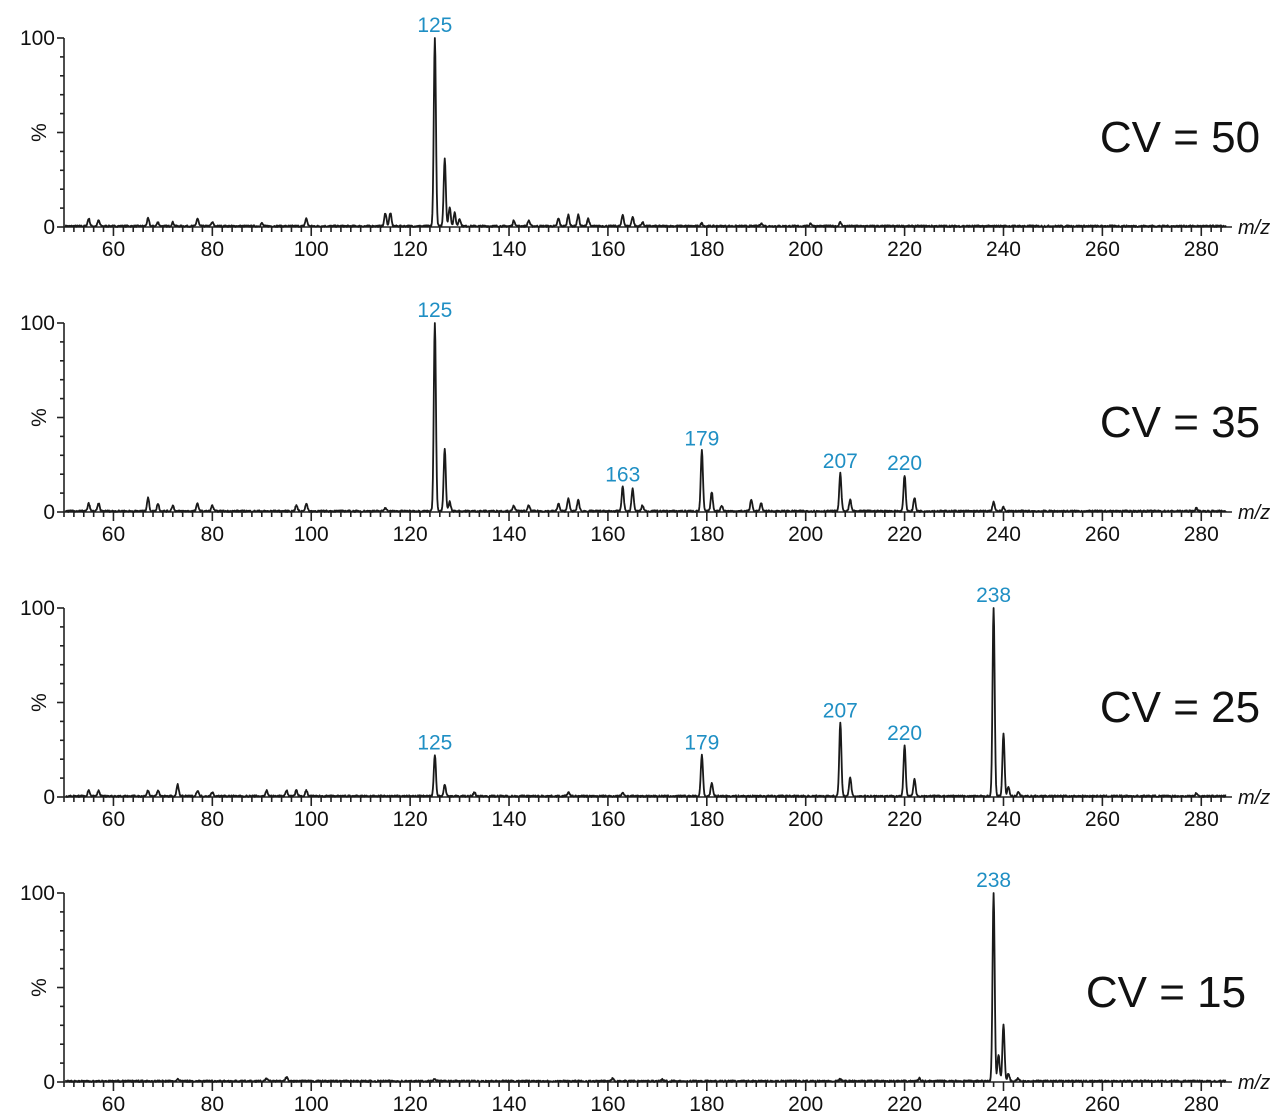  Describe the element at coordinates (1166, 992) in the screenshot. I see `cv-label: CV = 15` at that location.